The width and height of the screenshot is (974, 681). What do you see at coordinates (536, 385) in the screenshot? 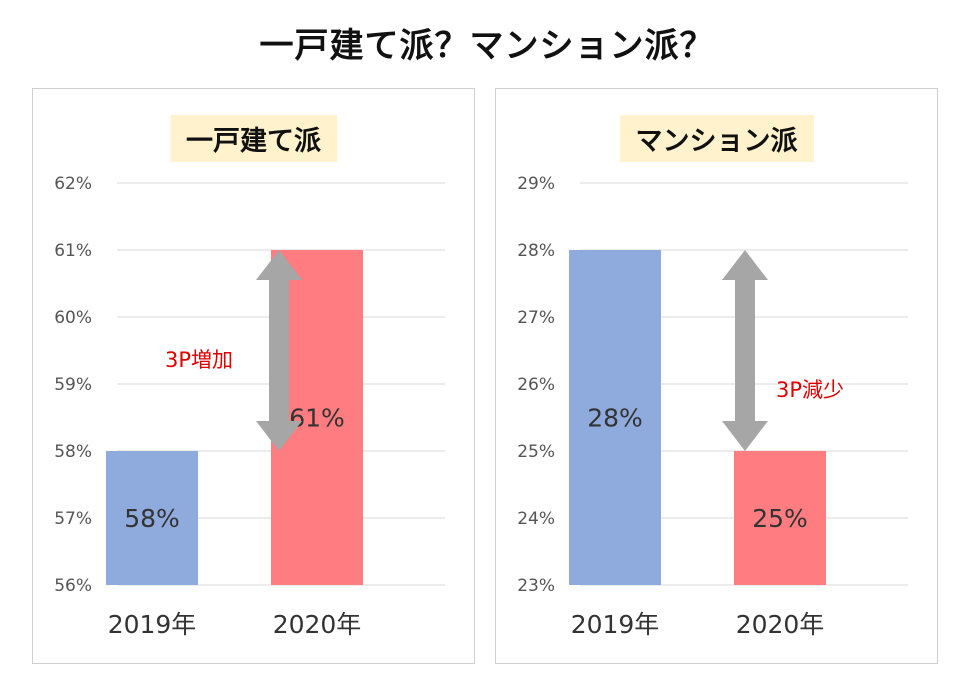
I see `y-tick-label: 26%` at bounding box center [536, 385].